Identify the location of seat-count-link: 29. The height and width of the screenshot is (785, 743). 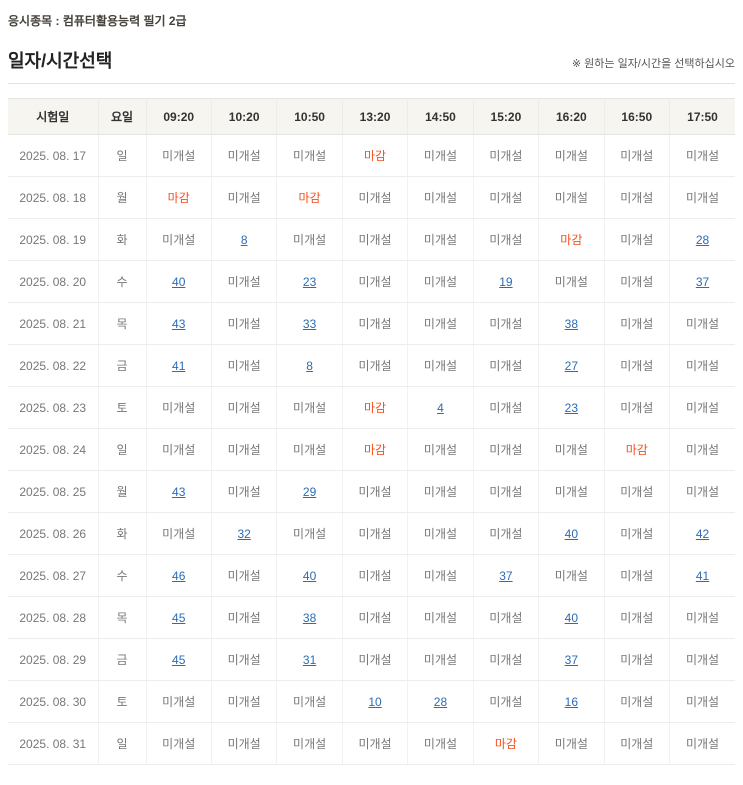
(309, 491).